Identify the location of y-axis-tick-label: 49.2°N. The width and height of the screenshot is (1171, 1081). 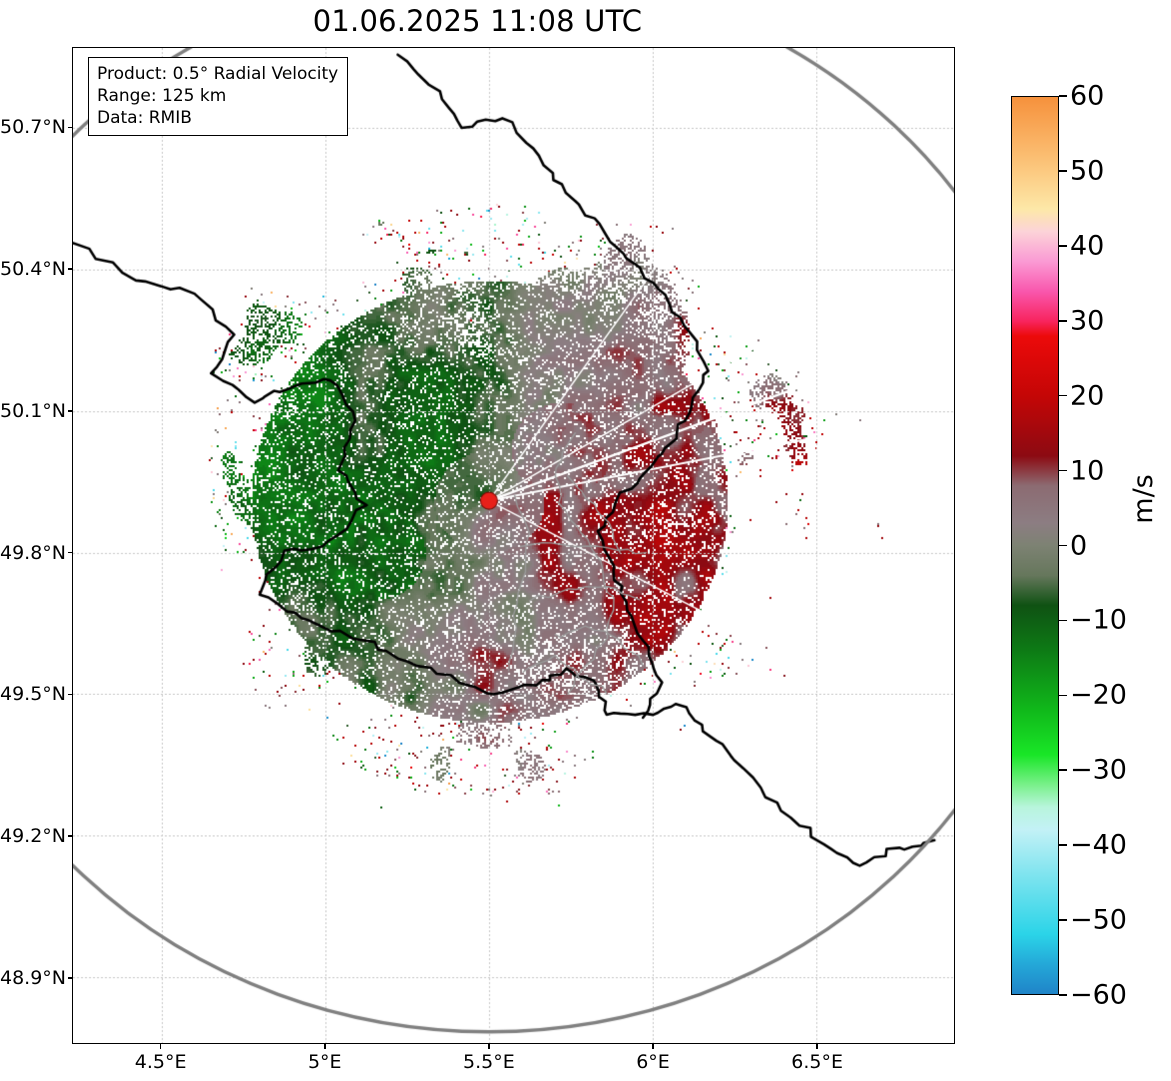
(33, 836).